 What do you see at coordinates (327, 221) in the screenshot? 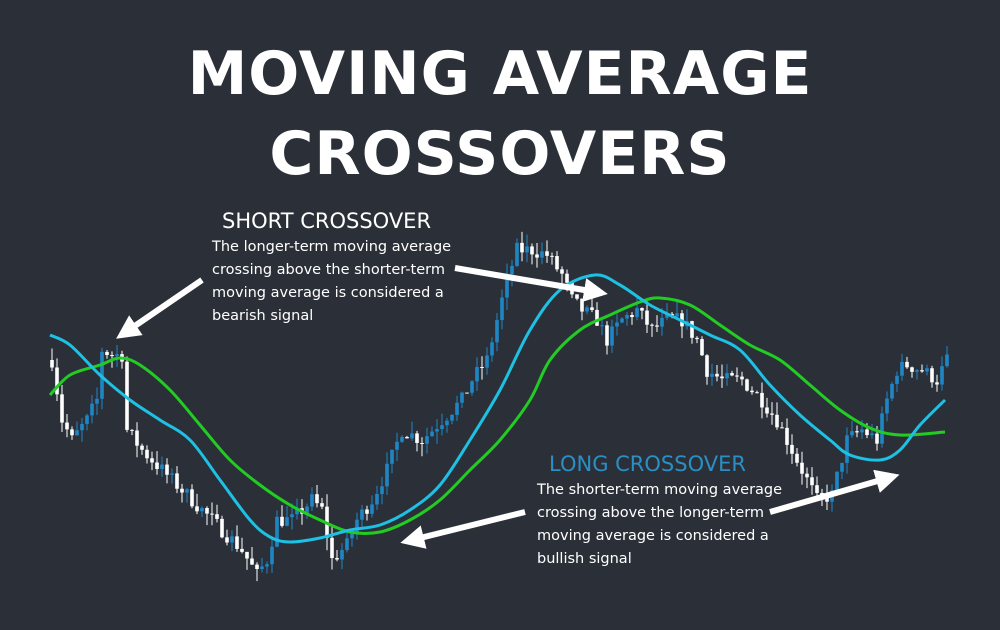
I see `short-crossover-heading: SHORT CROSSOVER` at bounding box center [327, 221].